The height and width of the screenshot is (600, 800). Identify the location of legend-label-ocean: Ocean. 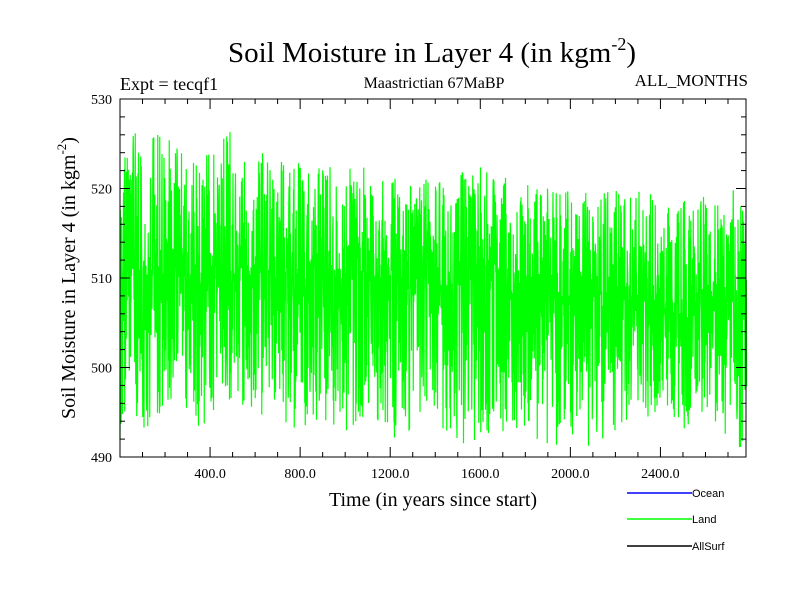
(708, 494).